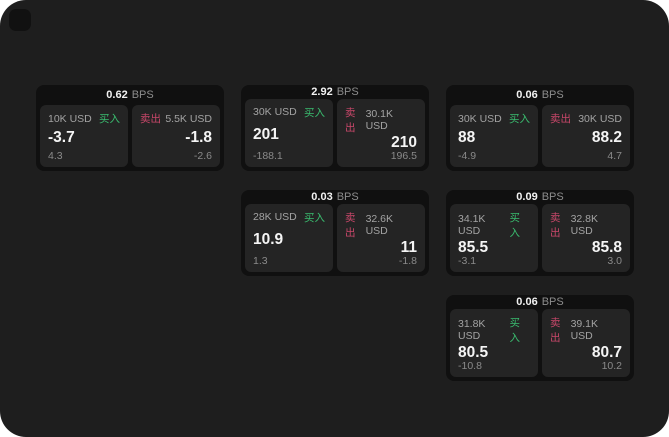  What do you see at coordinates (322, 91) in the screenshot?
I see `bps-value: 2.92` at bounding box center [322, 91].